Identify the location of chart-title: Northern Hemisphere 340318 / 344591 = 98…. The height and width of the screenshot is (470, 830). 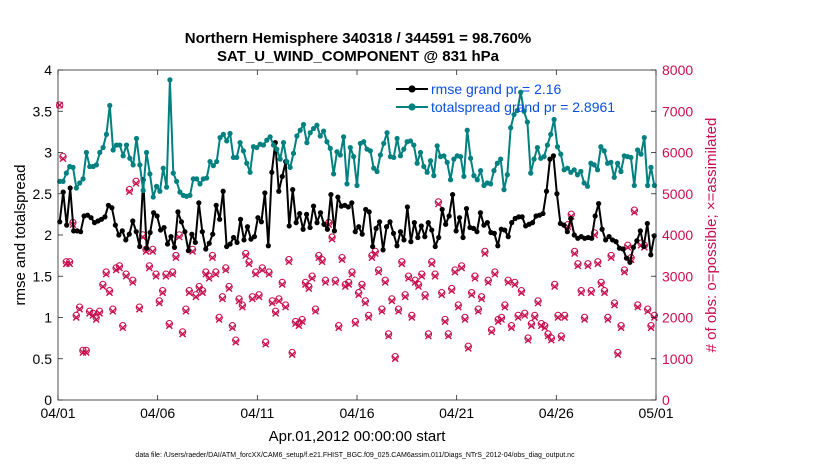
(358, 38).